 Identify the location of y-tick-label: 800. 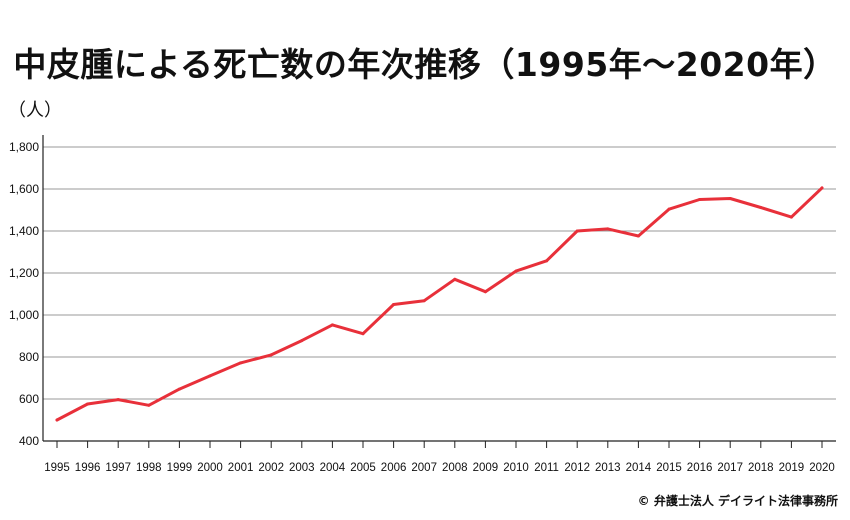
(29, 357).